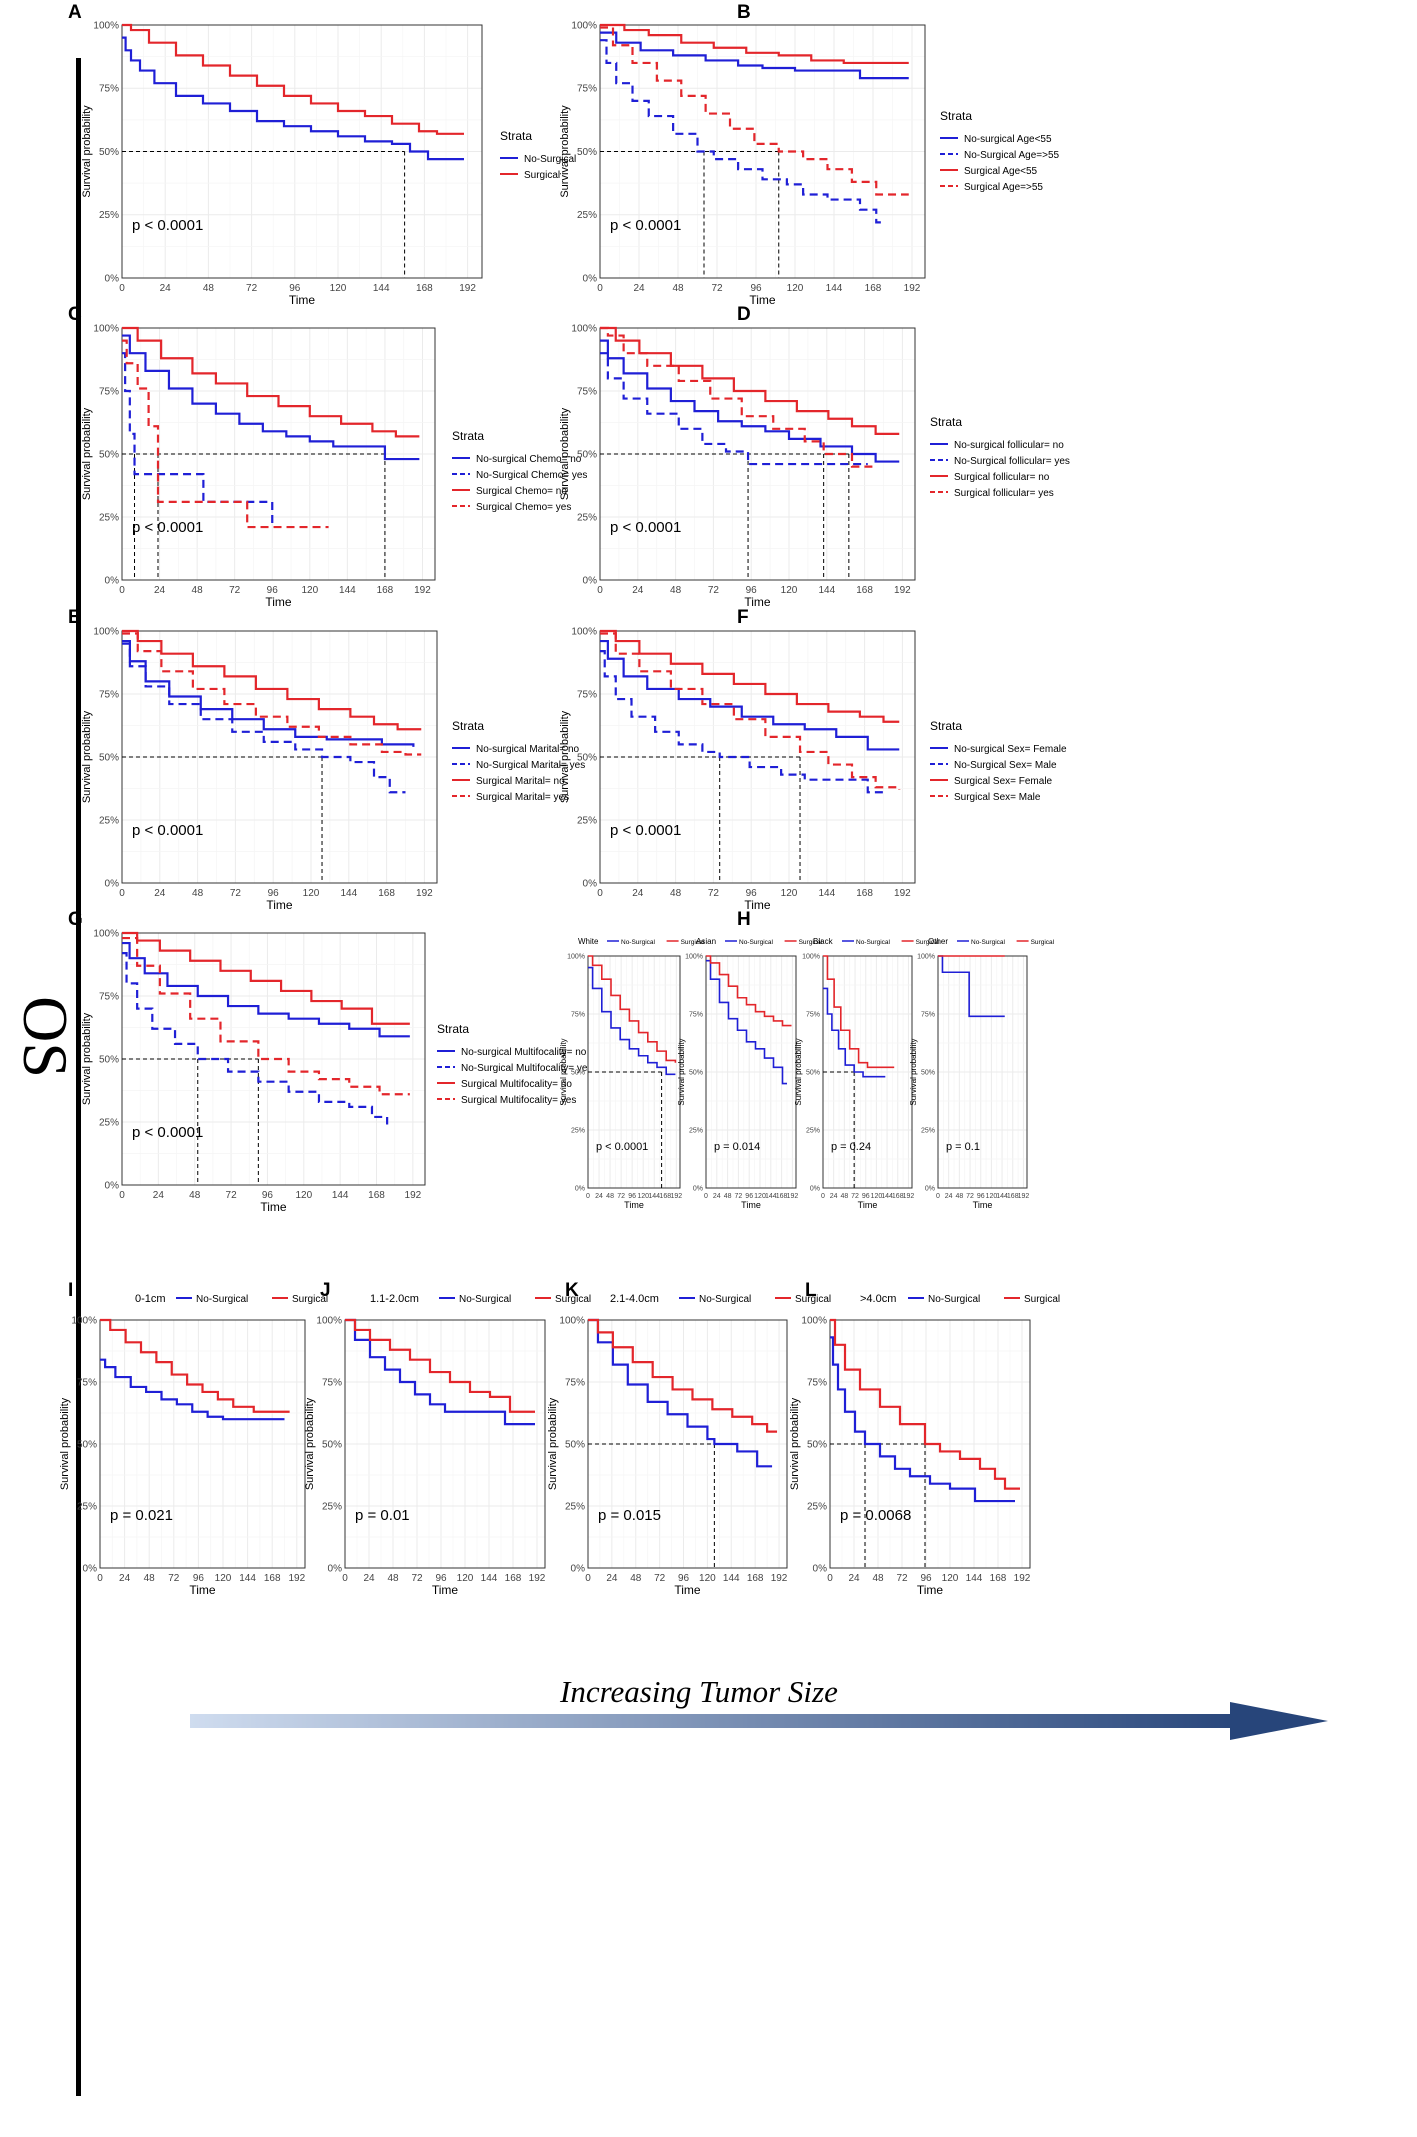  I want to click on group-label: 2.1-4.0cm, so click(634, 1299).